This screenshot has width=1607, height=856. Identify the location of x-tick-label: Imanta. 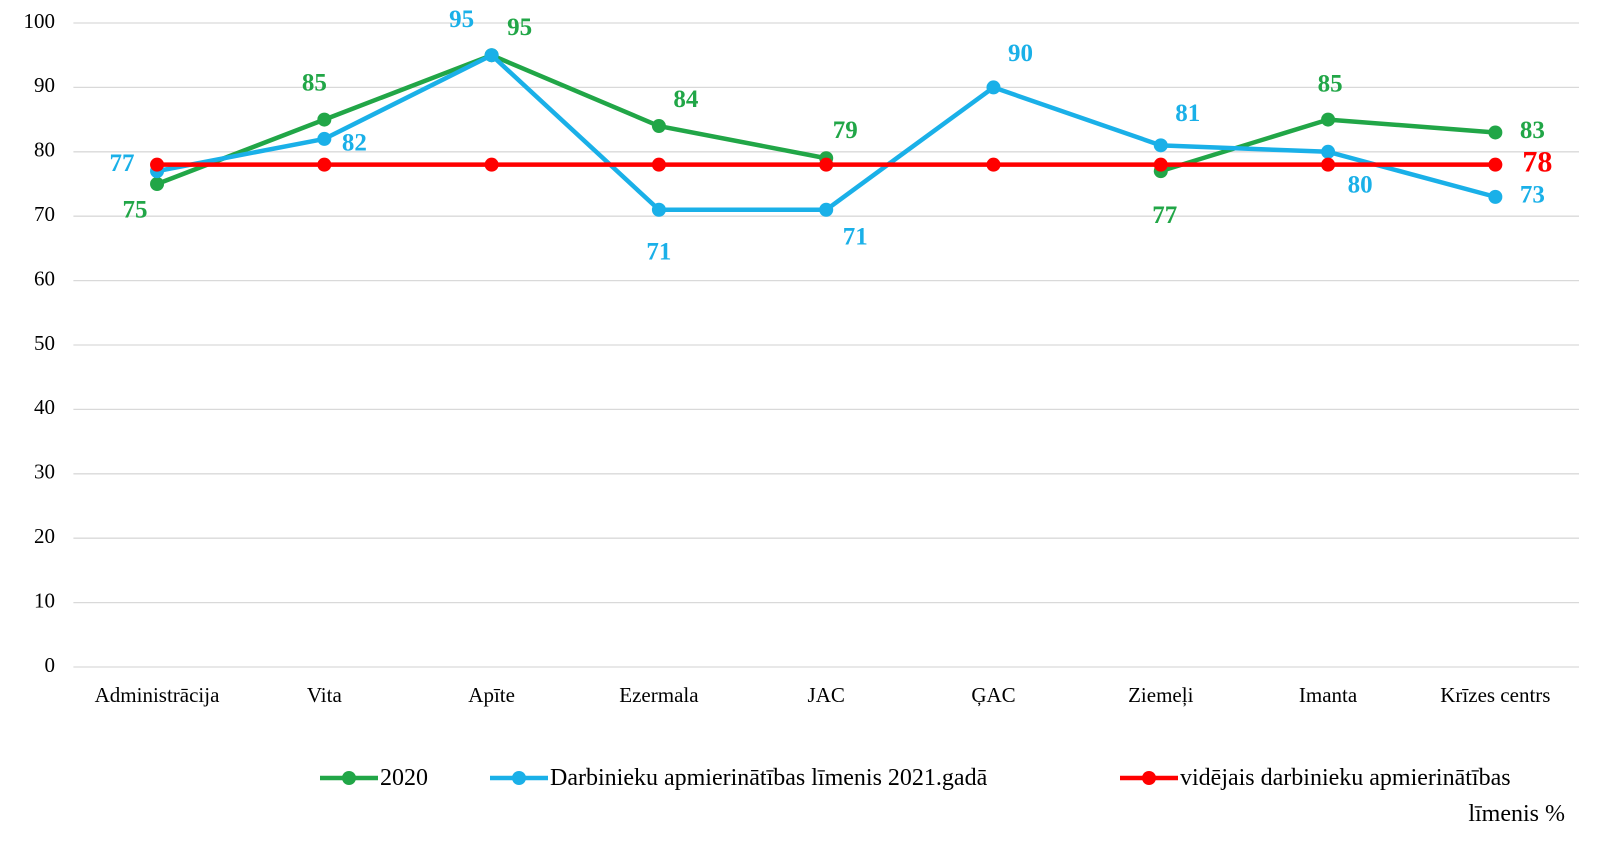
(1328, 695).